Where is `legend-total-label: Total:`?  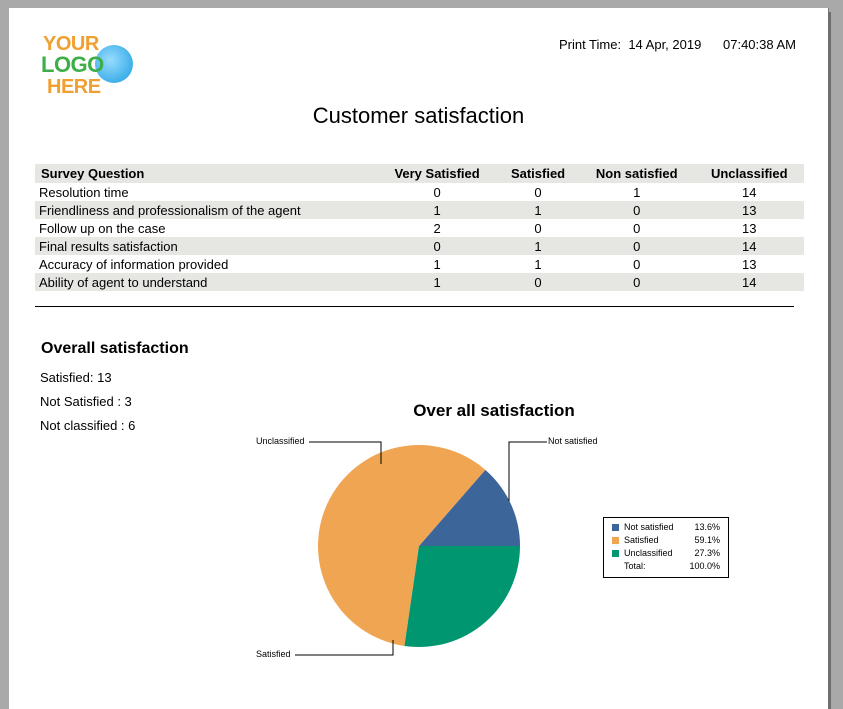
legend-total-label: Total: is located at coordinates (635, 566).